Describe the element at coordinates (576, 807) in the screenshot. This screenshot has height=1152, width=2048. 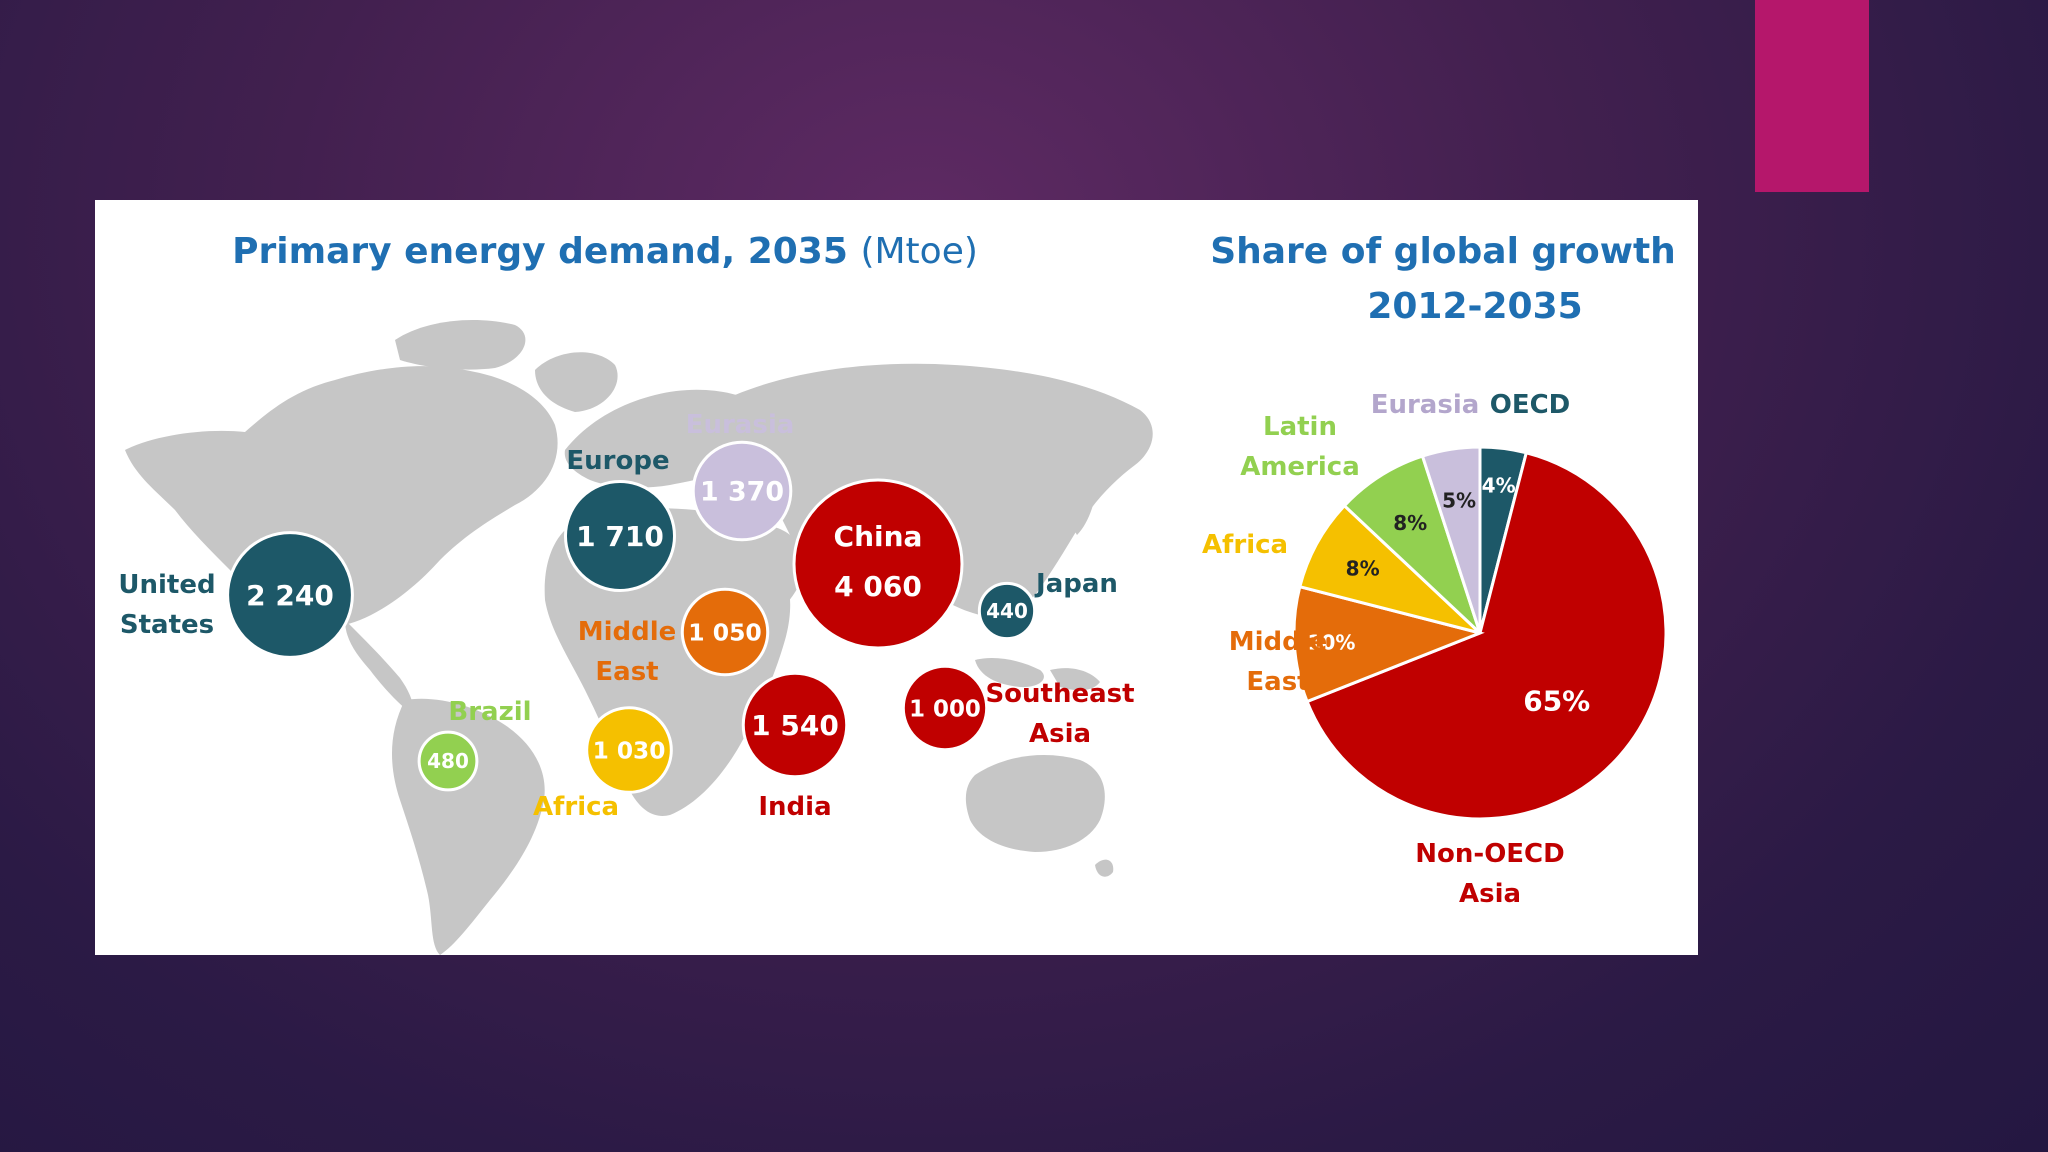
I see `bubble-region-label-africa: Africa` at that location.